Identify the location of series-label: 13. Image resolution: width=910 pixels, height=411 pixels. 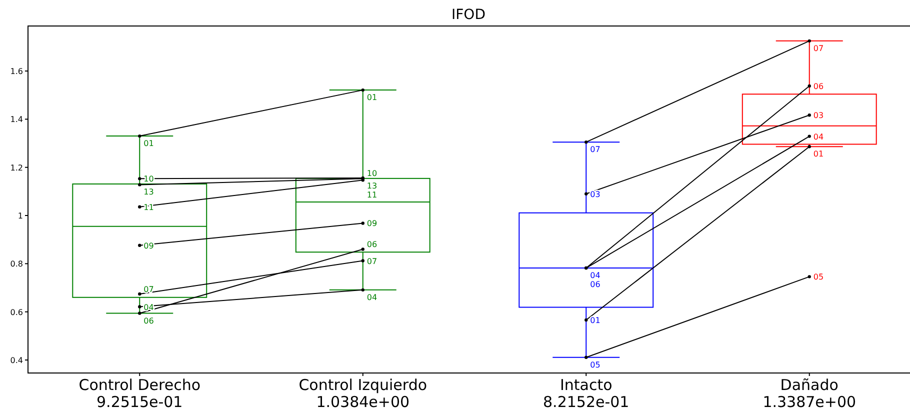
(149, 192).